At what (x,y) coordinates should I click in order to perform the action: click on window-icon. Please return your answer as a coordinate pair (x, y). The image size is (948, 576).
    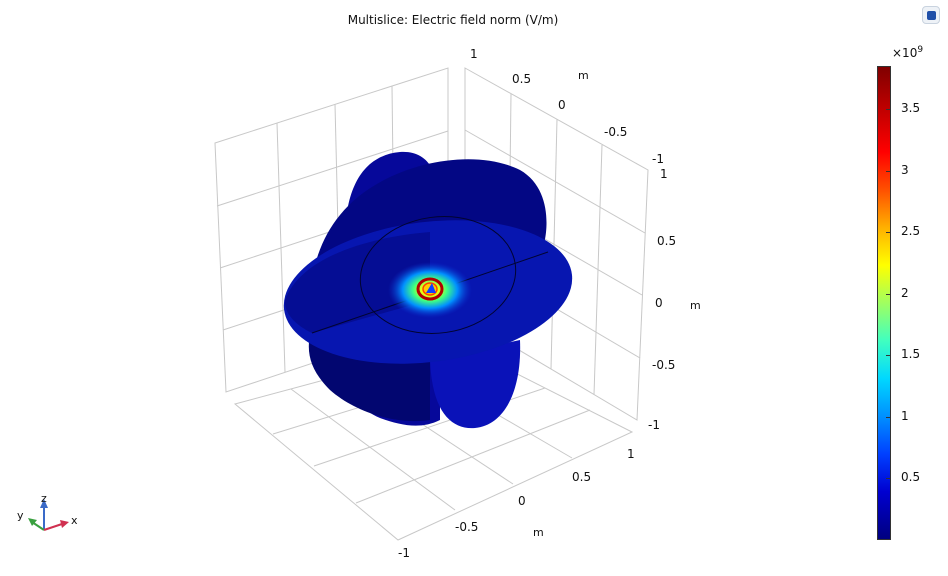
    Looking at the image, I should click on (931, 15).